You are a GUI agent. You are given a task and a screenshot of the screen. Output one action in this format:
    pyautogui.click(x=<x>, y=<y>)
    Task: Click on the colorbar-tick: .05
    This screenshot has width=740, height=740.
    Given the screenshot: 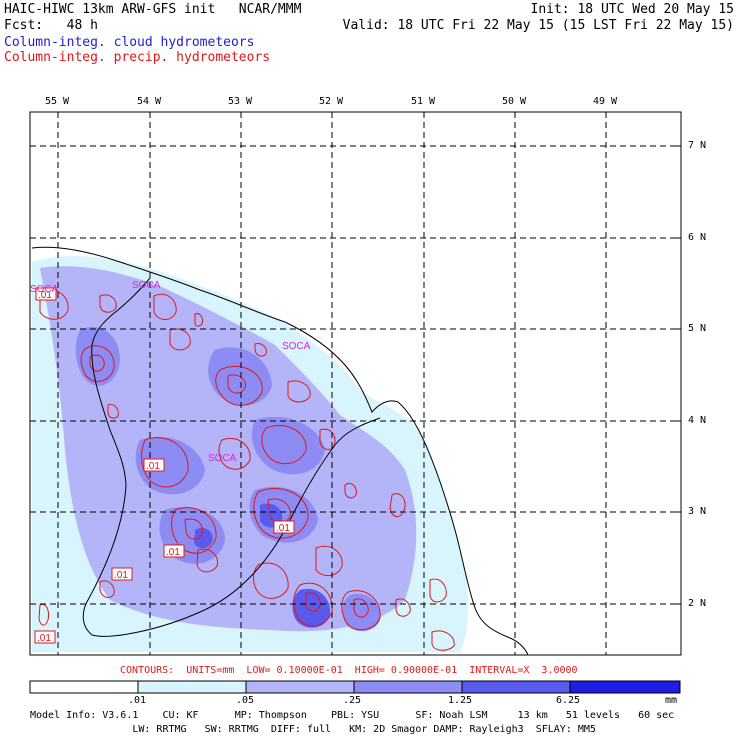 What is the action you would take?
    pyautogui.click(x=245, y=700)
    